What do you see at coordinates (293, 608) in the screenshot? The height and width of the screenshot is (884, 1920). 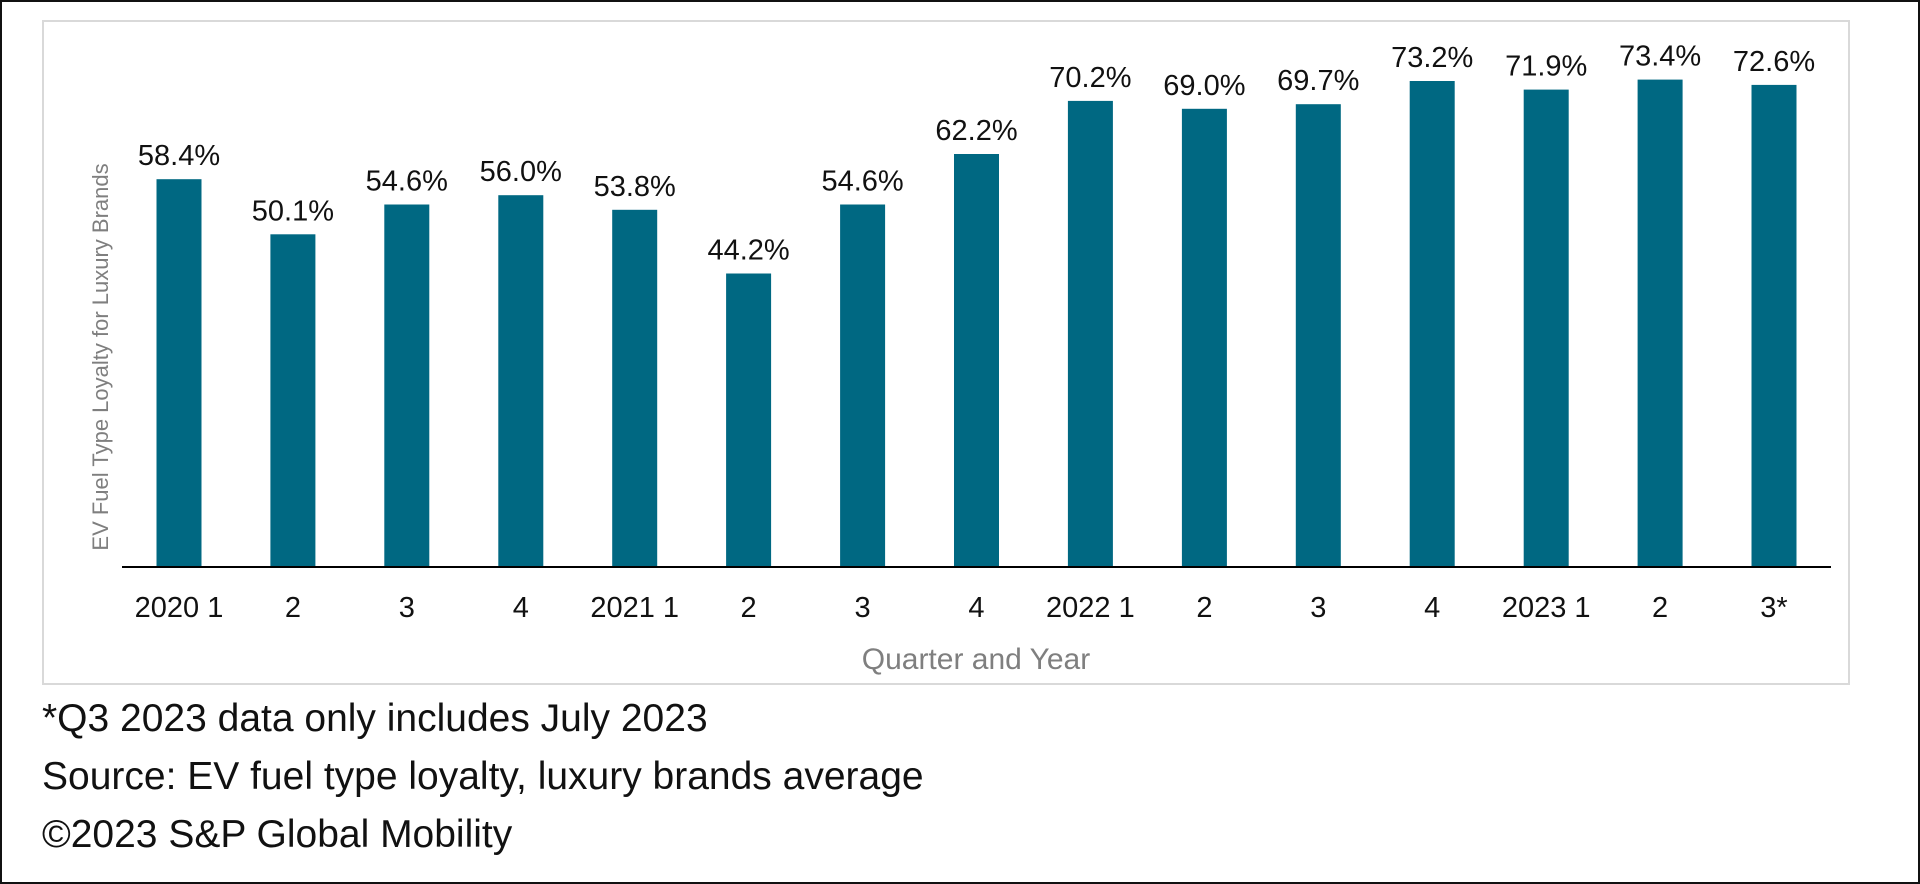 I see `x-tick-label-1: 2` at bounding box center [293, 608].